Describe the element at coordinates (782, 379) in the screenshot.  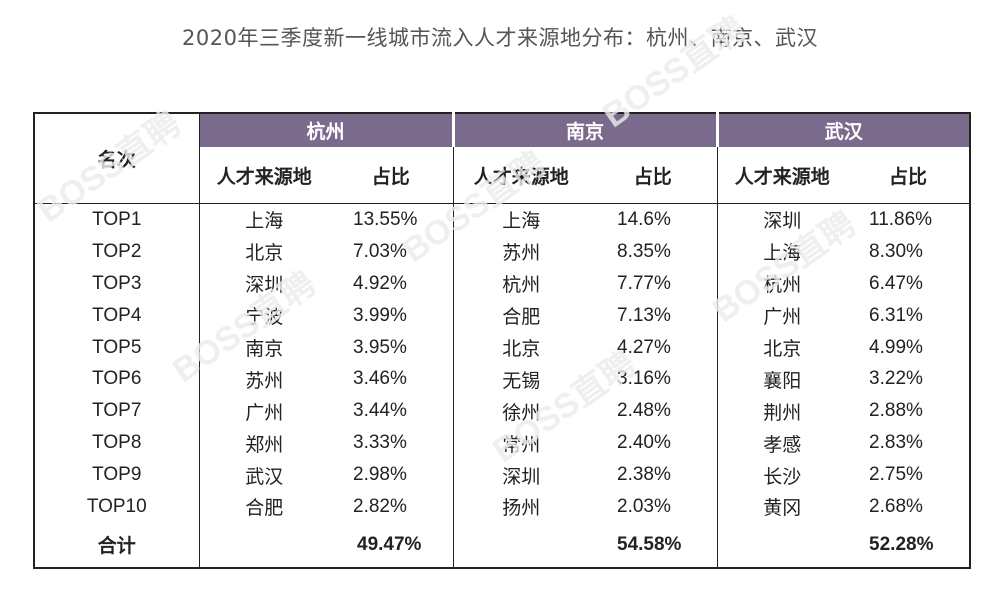
I see `source-city-cell: 襄阳` at that location.